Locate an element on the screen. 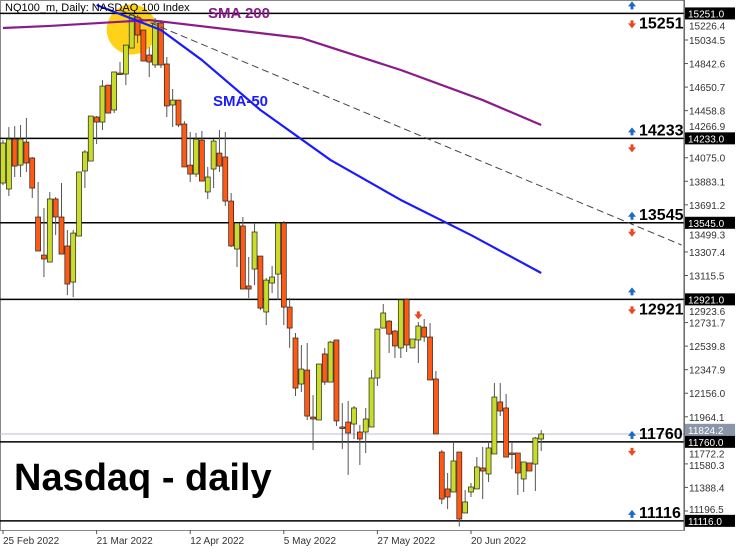  y-tick-label: 12156.0 is located at coordinates (707, 394).